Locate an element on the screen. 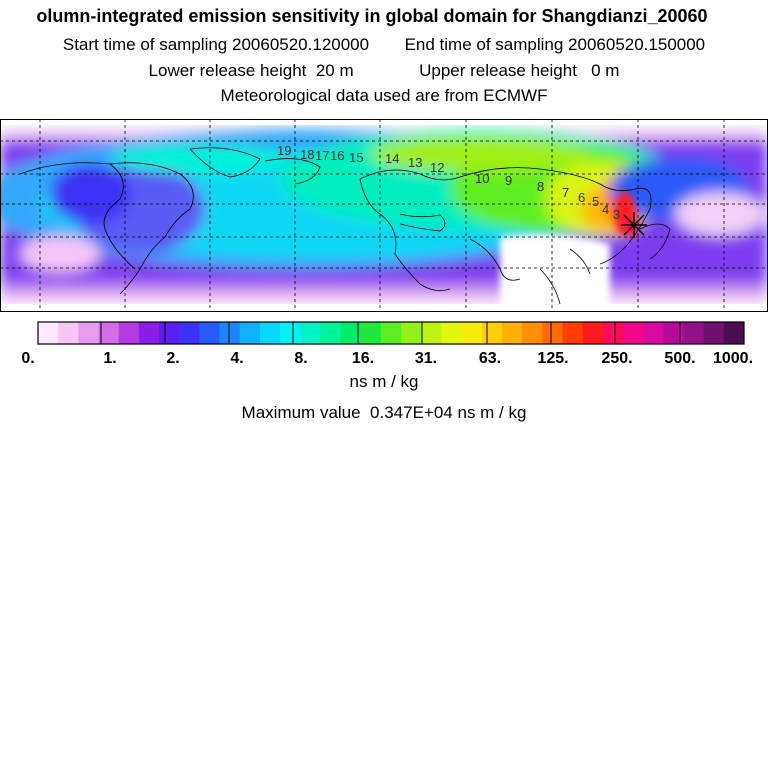  trajectory-label: 9 is located at coordinates (508, 180).